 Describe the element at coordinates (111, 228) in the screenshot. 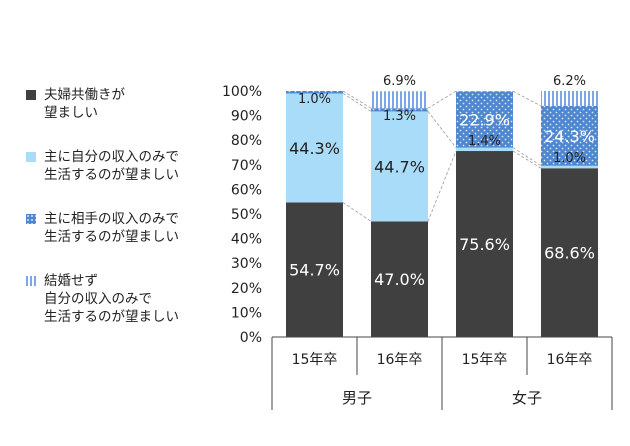

I see `legend-label: 主に相手の収入のみで 生活するのが望ましい` at that location.